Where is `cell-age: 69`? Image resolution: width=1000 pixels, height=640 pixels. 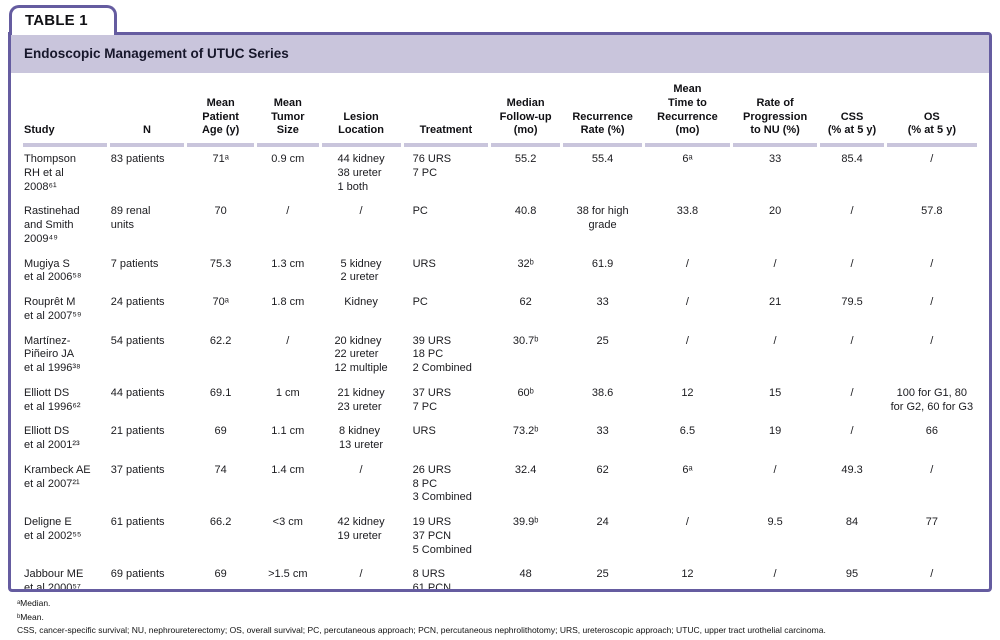
cell-age: 69 is located at coordinates (220, 431).